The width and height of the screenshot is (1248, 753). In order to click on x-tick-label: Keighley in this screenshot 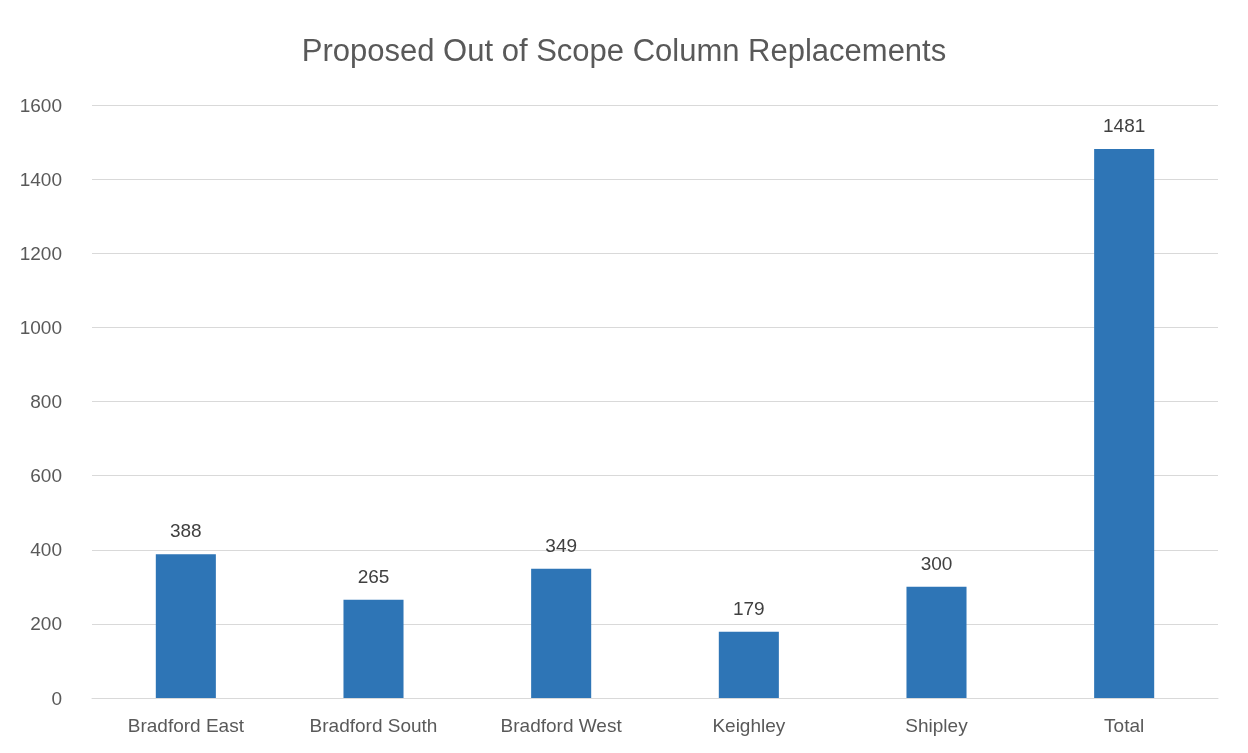, I will do `click(749, 725)`.